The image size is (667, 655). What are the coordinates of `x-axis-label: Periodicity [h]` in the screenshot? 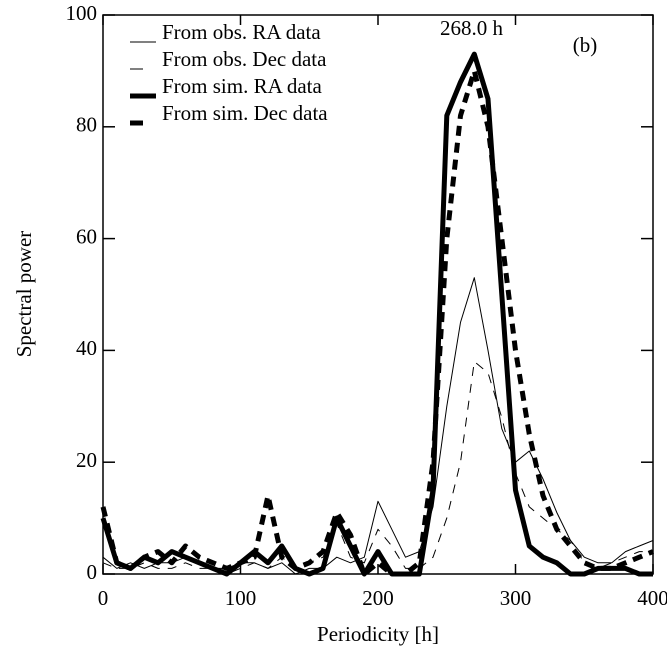 It's located at (378, 634).